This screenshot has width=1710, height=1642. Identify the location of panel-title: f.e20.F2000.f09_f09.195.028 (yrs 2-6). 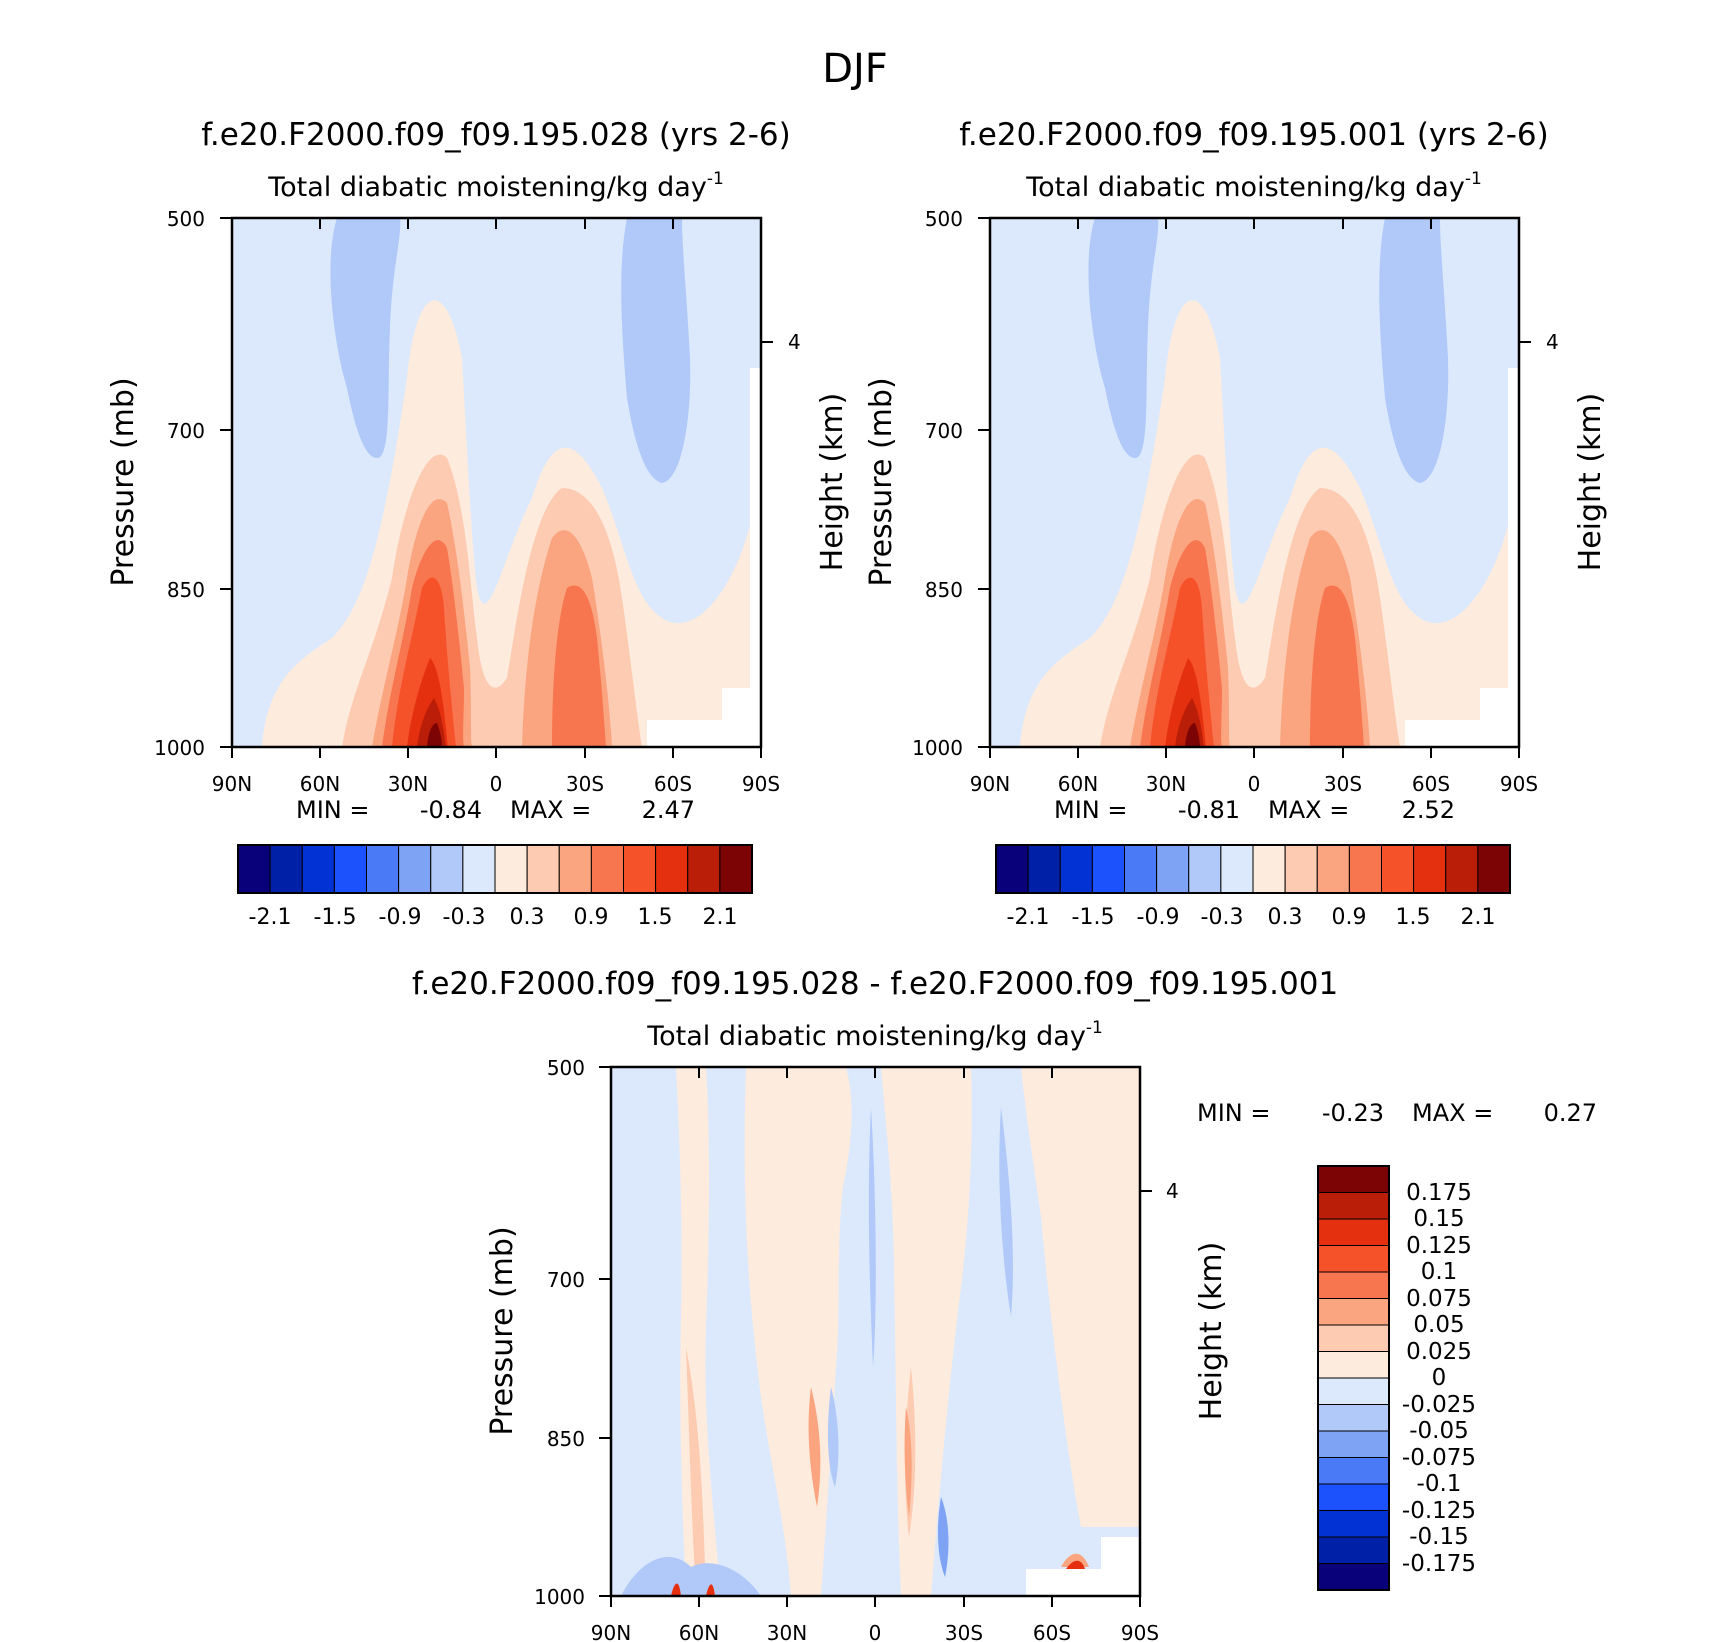
(496, 135).